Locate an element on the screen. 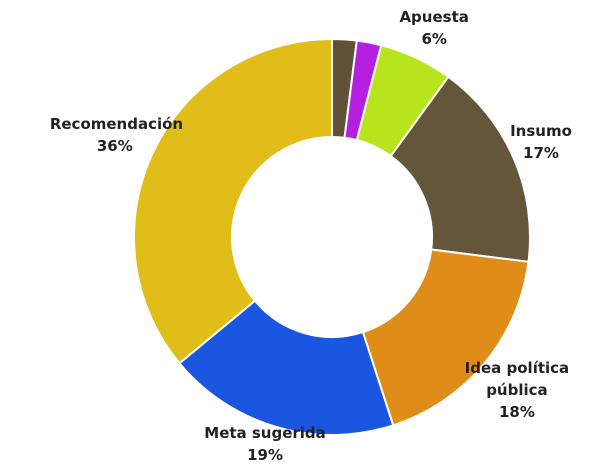 The width and height of the screenshot is (611, 472). slice-percent: 19% is located at coordinates (265, 455).